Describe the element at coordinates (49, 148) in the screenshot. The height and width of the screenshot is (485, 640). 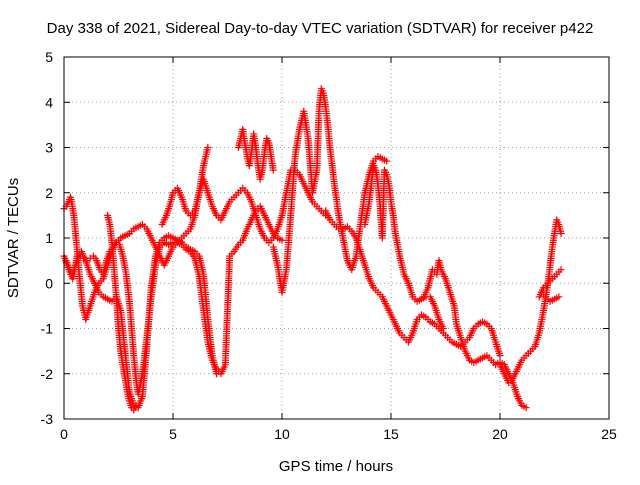
I see `y-tick-label: 3` at that location.